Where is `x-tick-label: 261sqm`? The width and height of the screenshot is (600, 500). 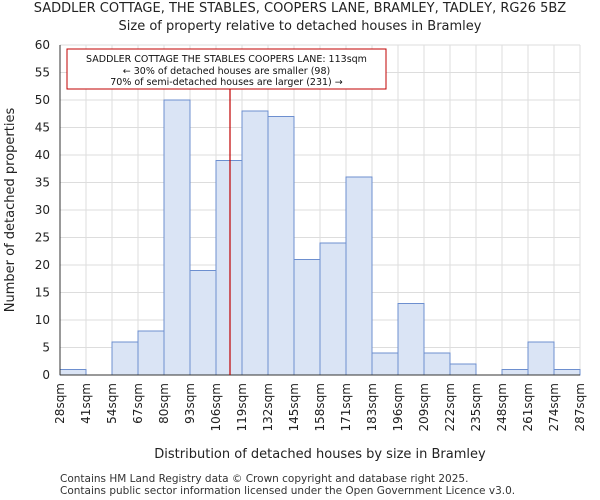 x-tick-label: 261sqm is located at coordinates (528, 407).